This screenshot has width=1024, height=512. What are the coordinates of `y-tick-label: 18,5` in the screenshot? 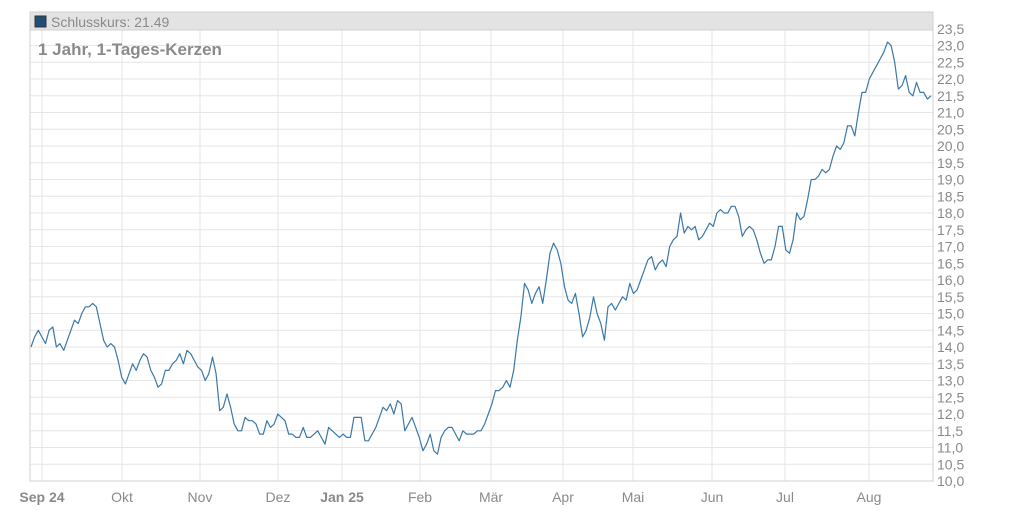 It's located at (950, 196).